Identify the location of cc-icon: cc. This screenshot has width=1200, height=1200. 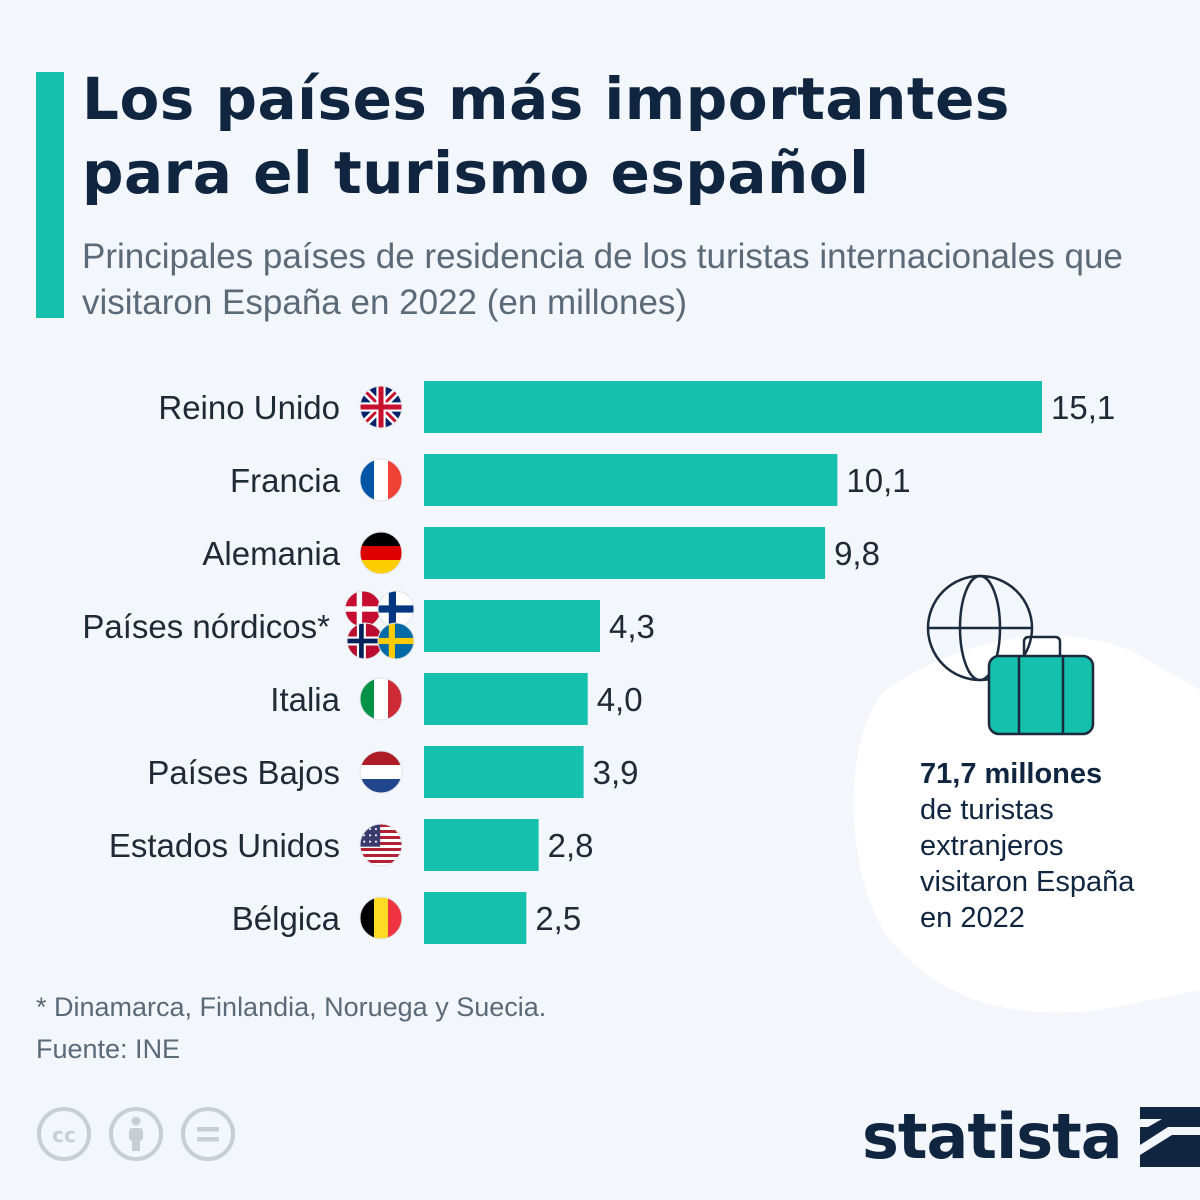
(64, 1134).